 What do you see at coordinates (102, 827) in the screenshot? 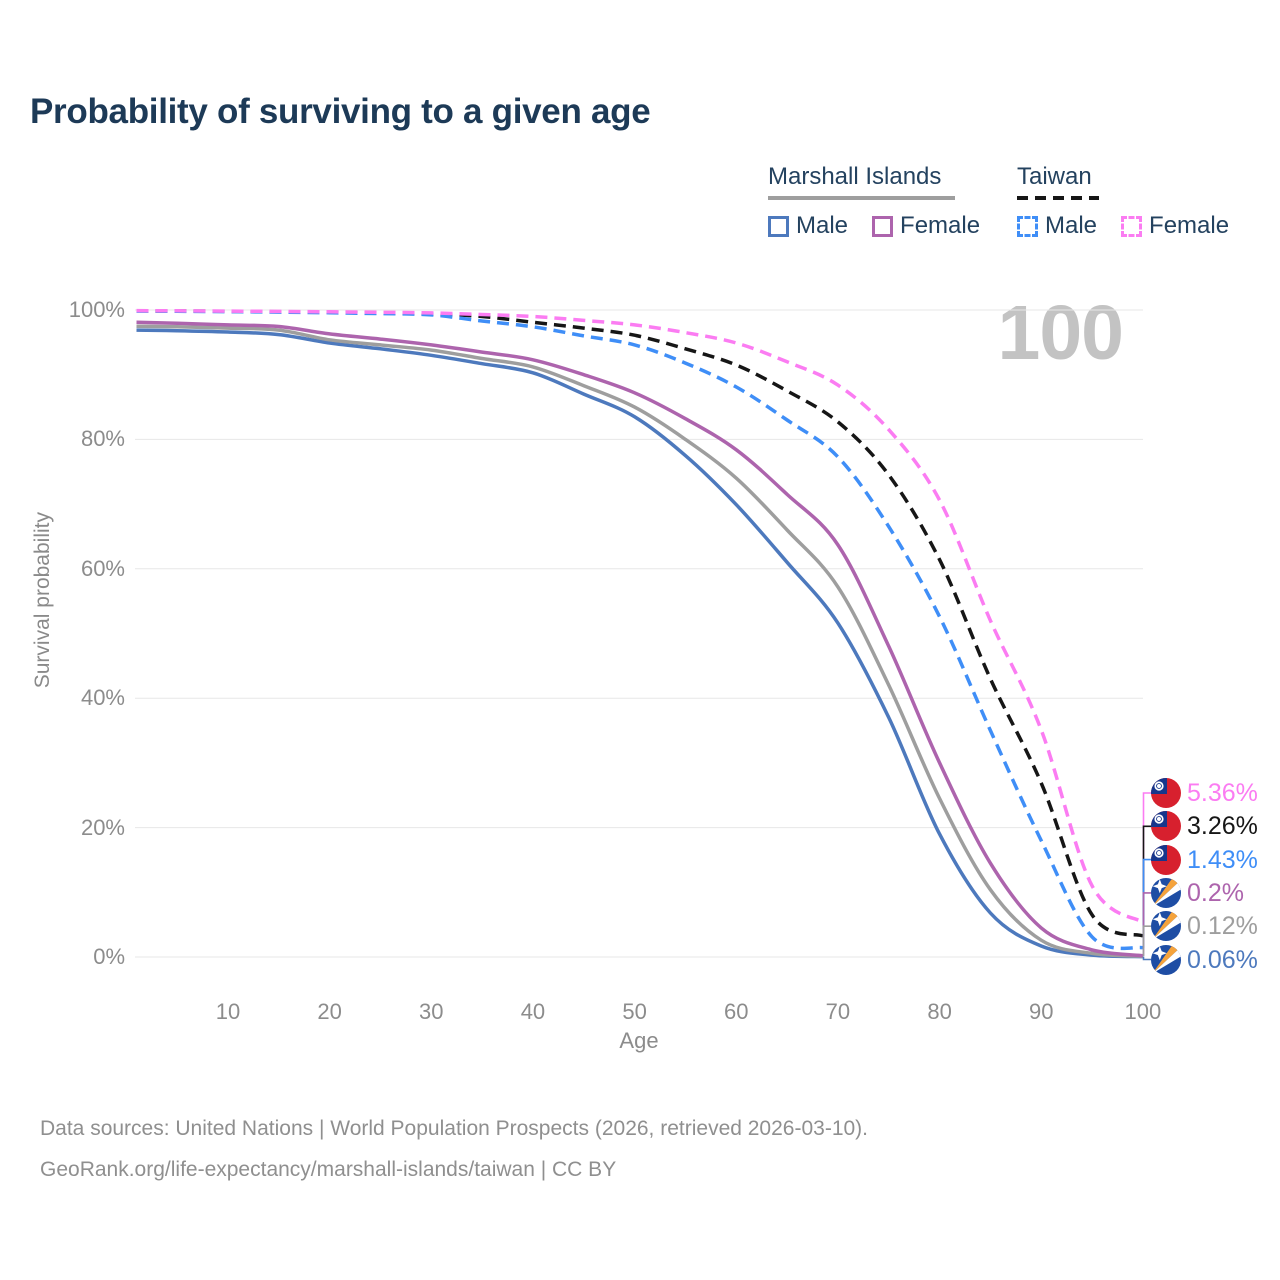
I see `y-tick-label: 20%` at bounding box center [102, 827].